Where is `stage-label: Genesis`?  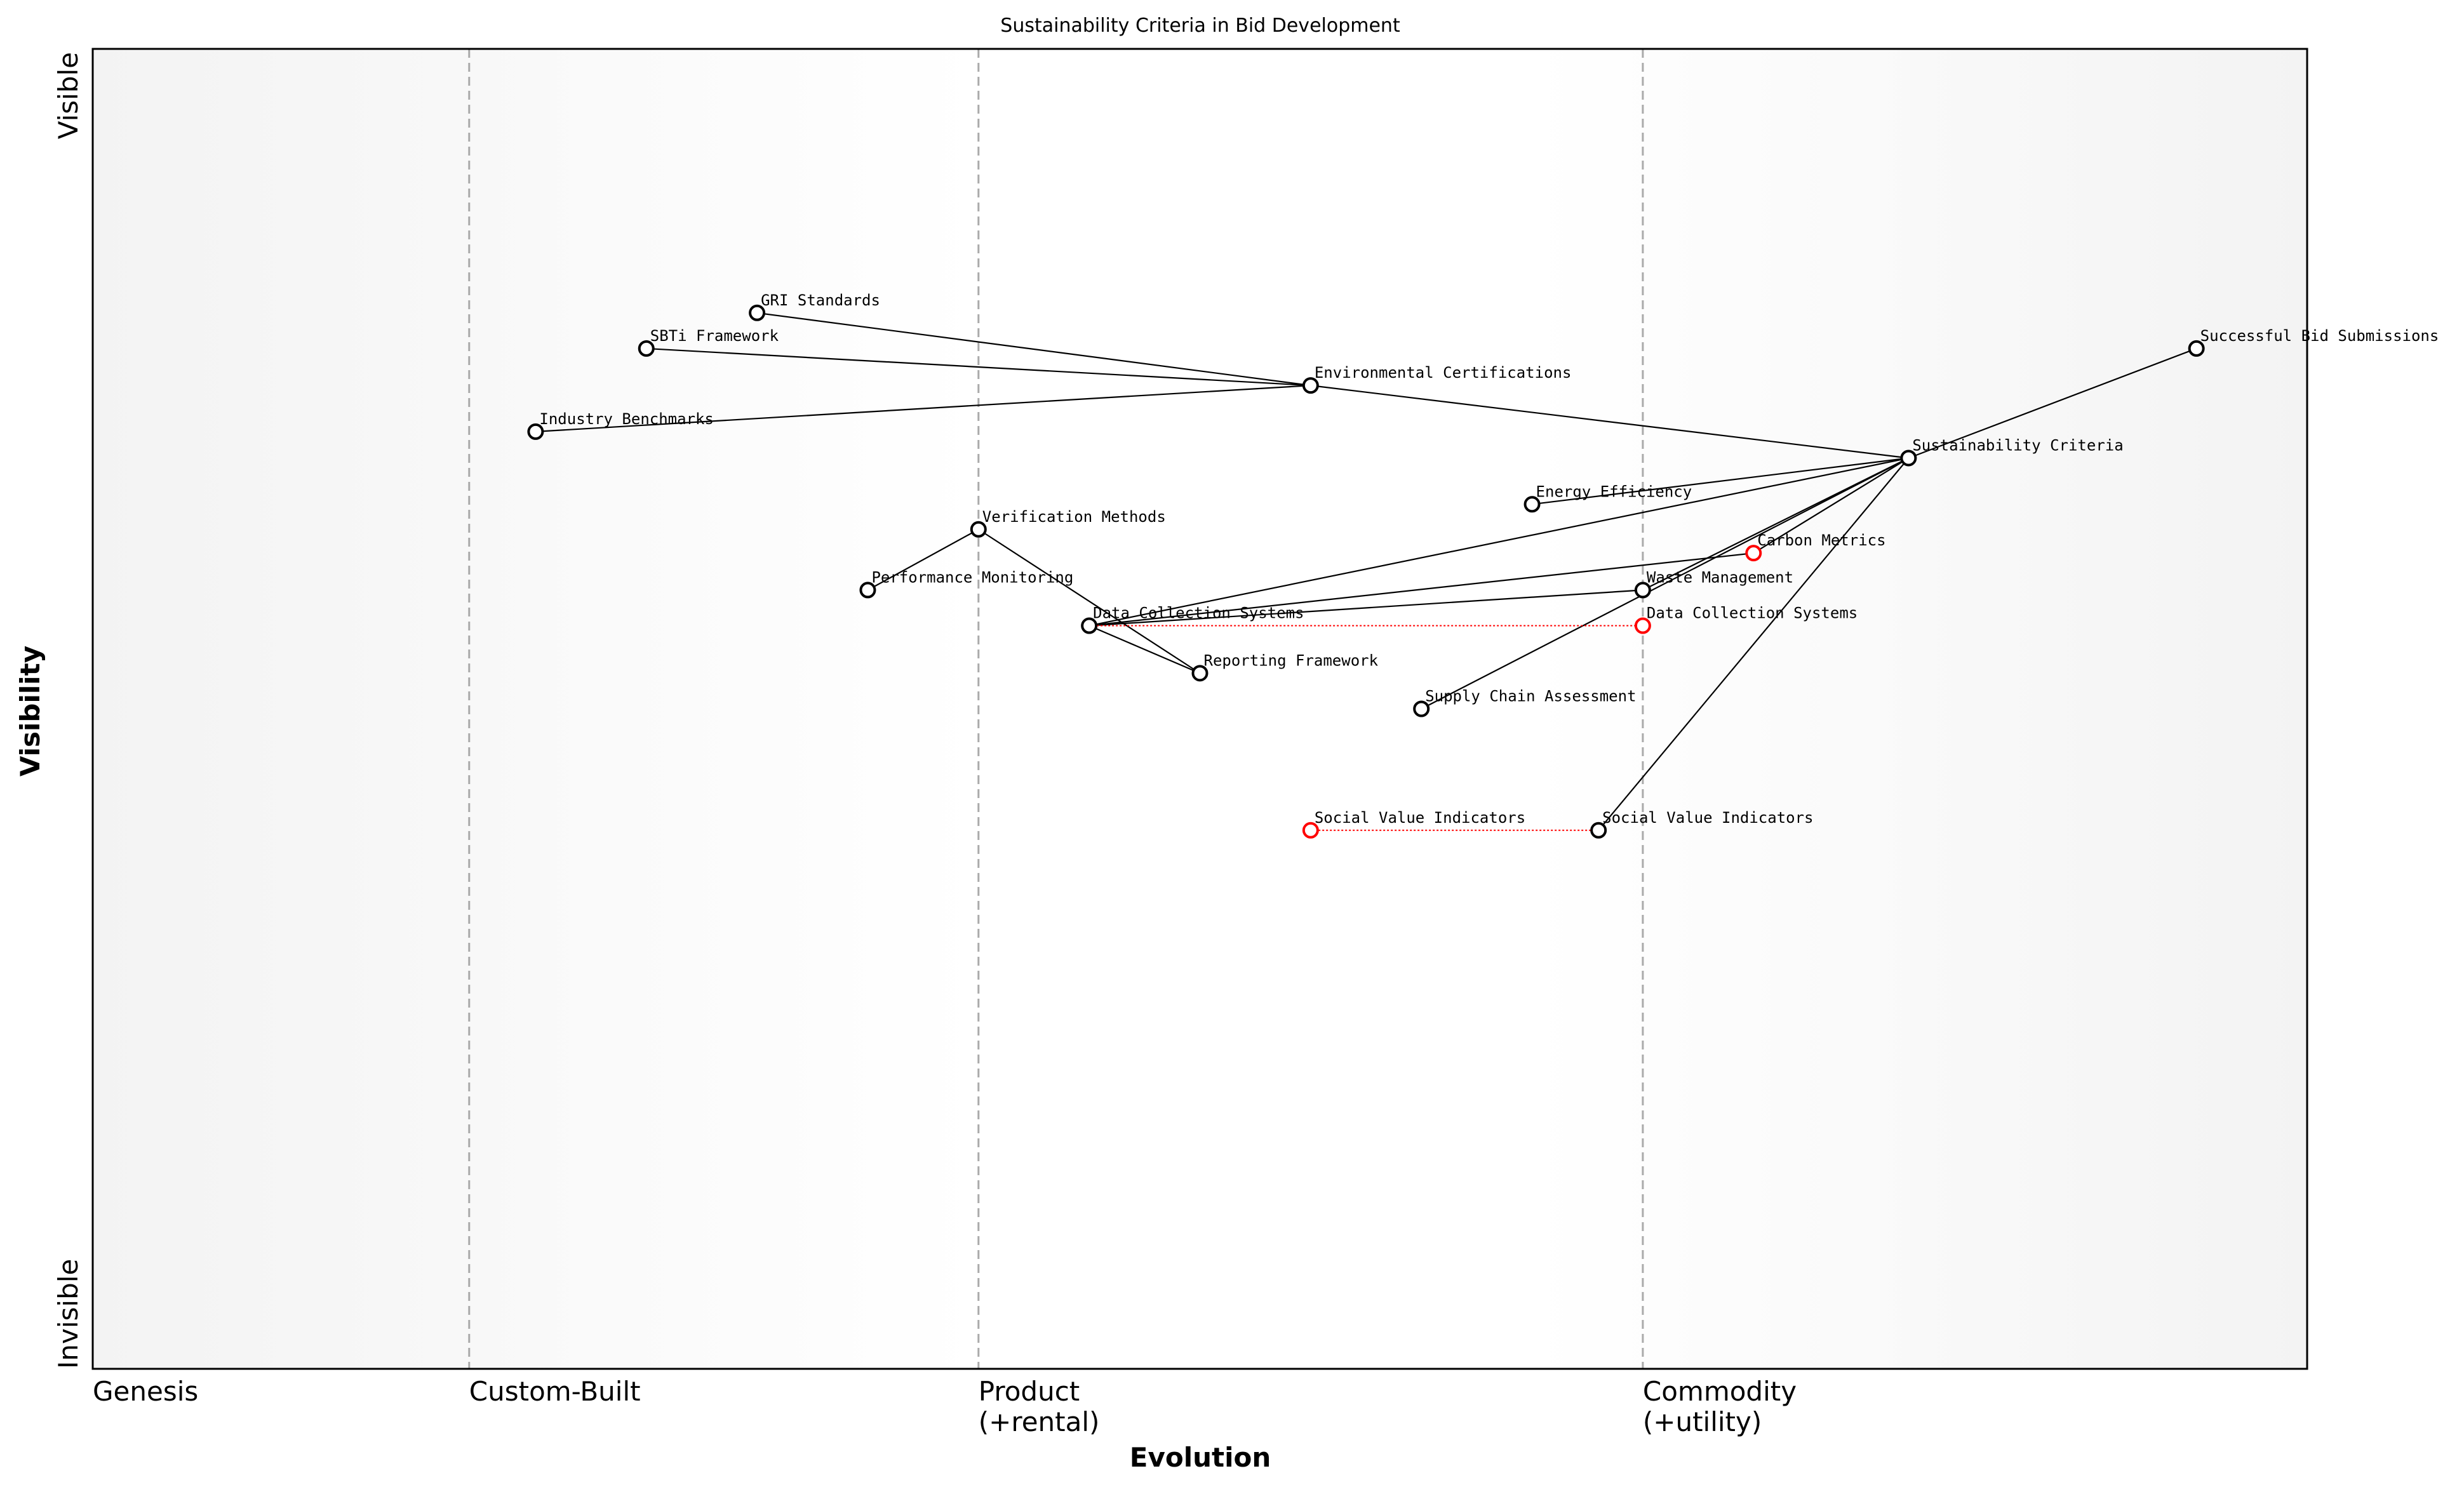
stage-label: Genesis is located at coordinates (145, 1391).